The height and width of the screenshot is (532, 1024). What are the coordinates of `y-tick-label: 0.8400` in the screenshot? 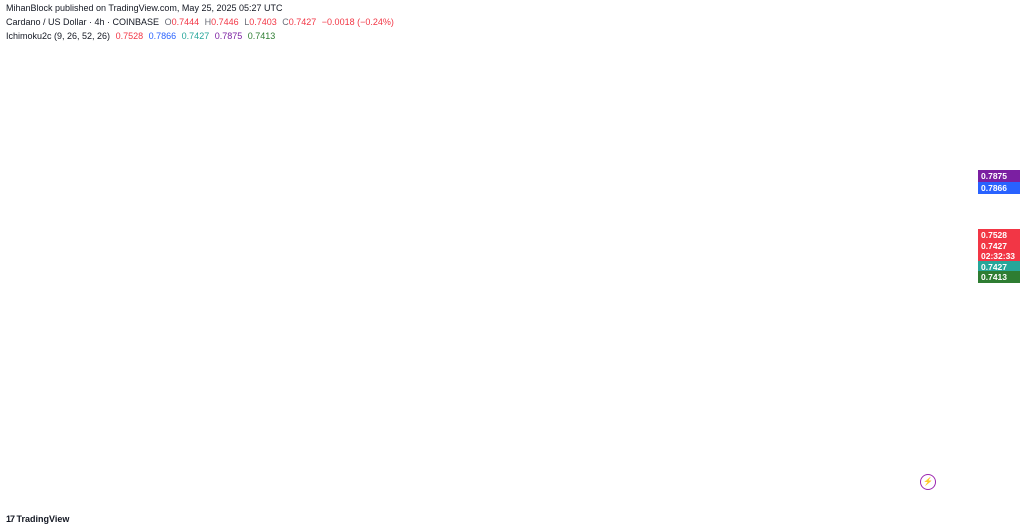 It's located at (995, 91).